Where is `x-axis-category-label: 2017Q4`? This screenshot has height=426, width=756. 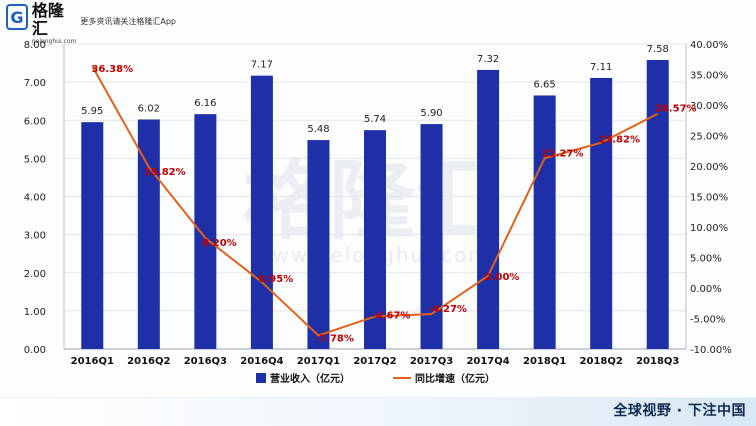 x-axis-category-label: 2017Q4 is located at coordinates (487, 361).